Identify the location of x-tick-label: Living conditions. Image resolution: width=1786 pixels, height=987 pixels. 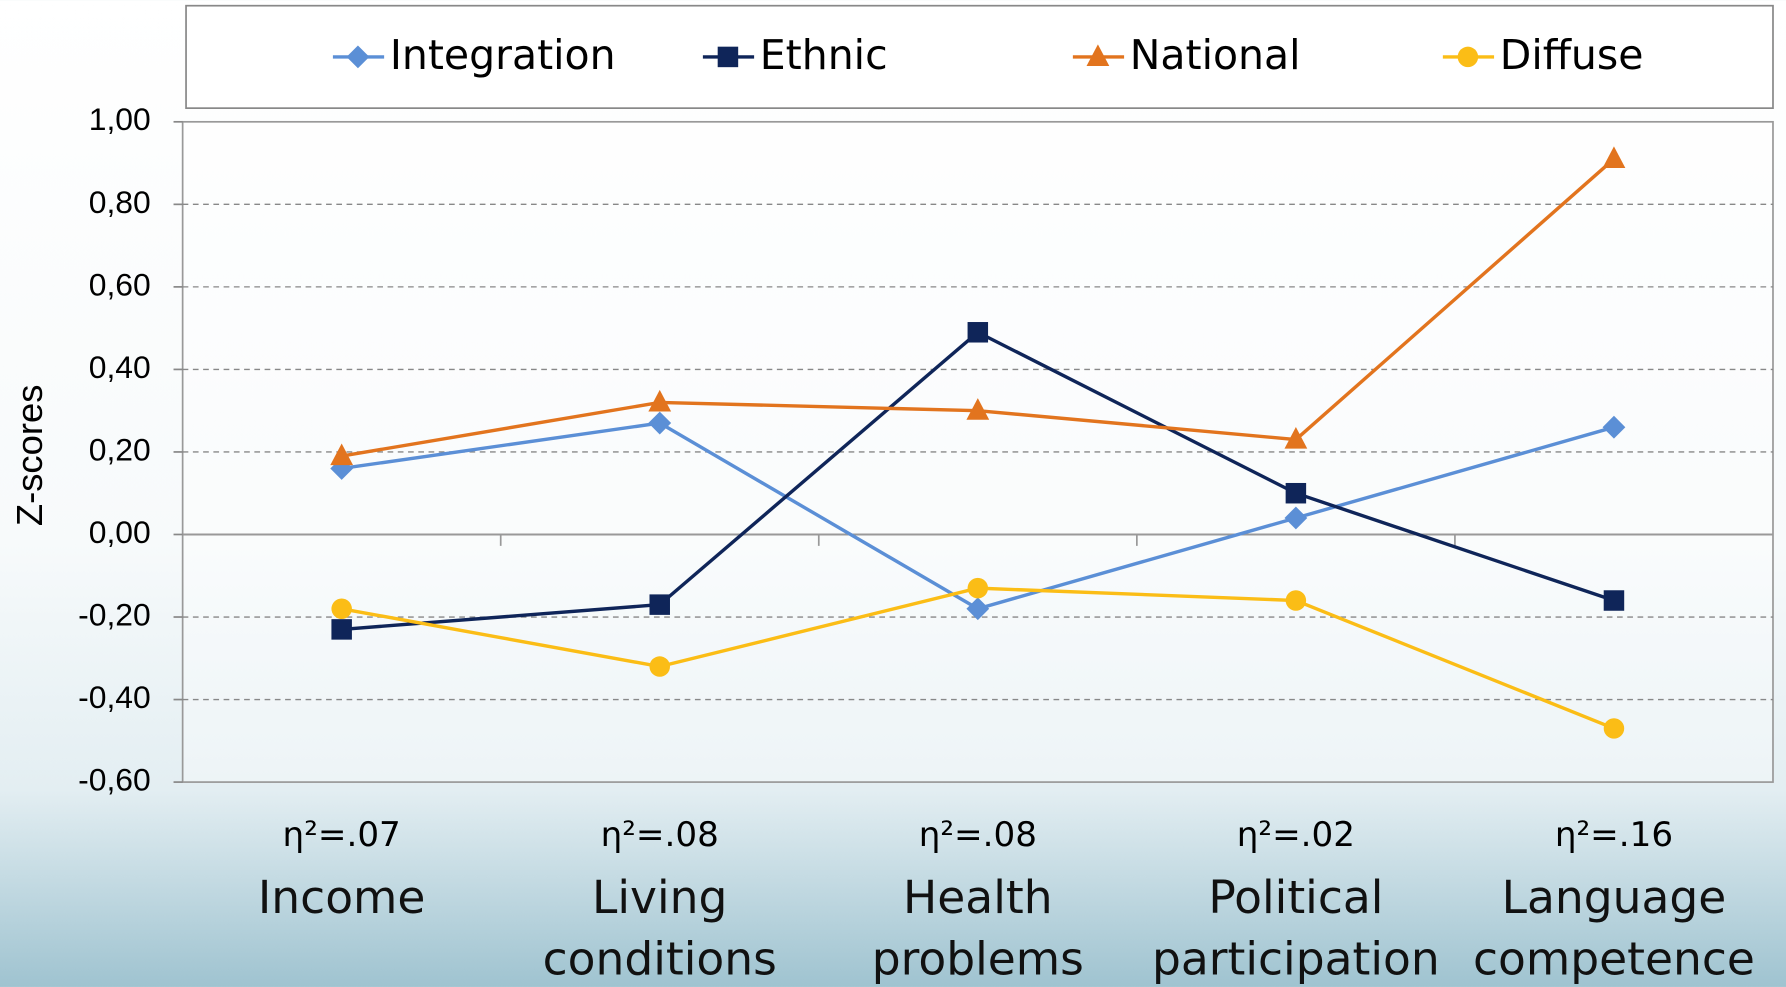
(659, 929).